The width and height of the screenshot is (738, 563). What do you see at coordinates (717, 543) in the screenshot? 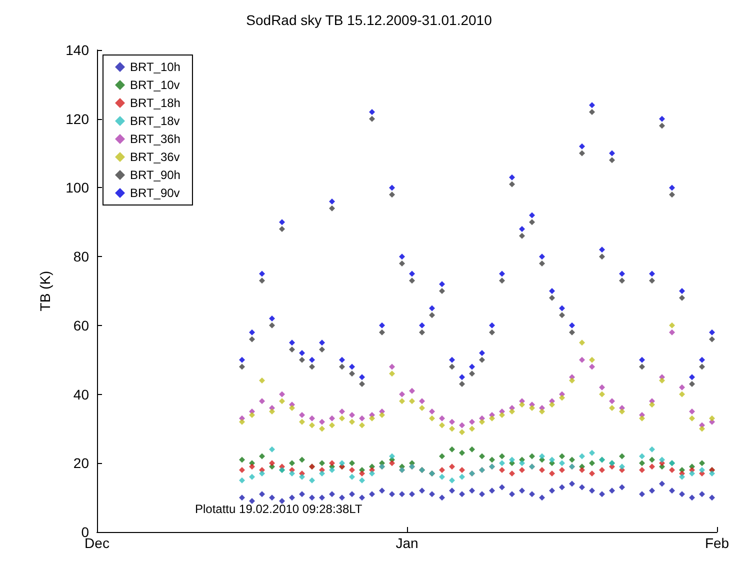
I see `x-tick-label: Feb` at bounding box center [717, 543].